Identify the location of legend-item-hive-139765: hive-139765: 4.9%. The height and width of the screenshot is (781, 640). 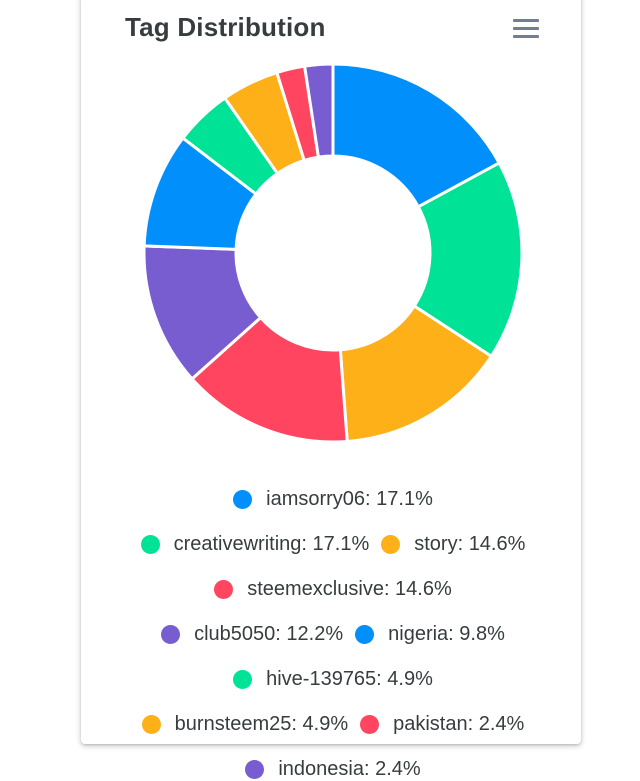
(333, 679).